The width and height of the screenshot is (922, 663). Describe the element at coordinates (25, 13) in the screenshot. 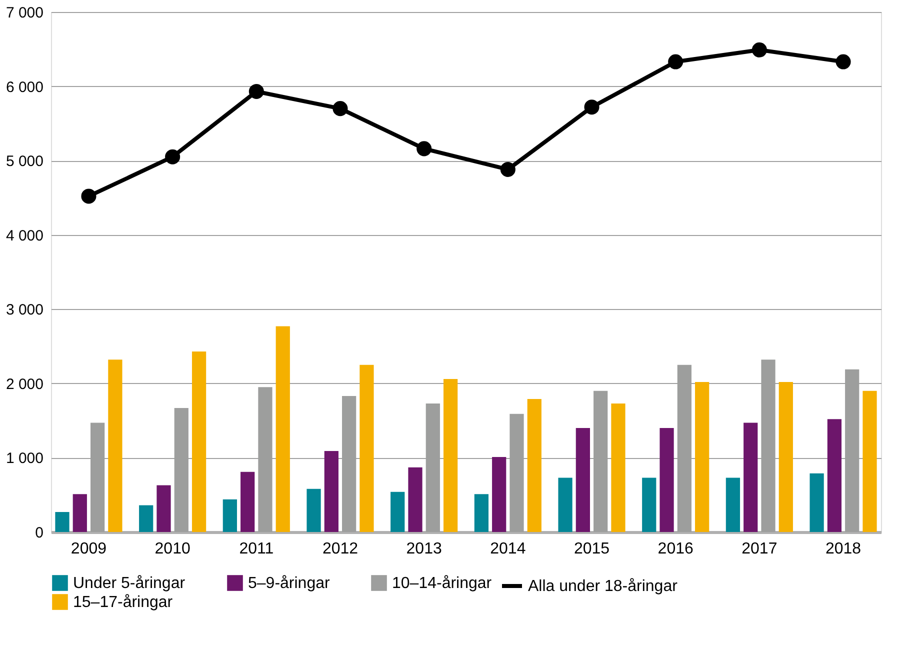

I see `y-tick-label: 7 000` at that location.